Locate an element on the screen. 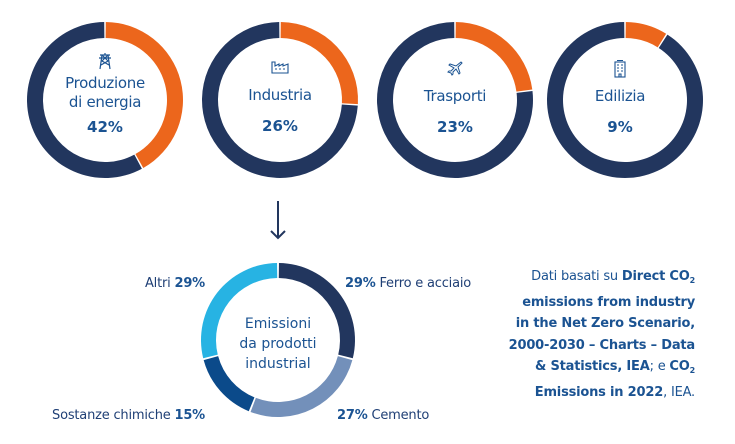 Image resolution: width=735 pixels, height=444 pixels. donut-label-trasporti: Trasporti 23% is located at coordinates (455, 98).